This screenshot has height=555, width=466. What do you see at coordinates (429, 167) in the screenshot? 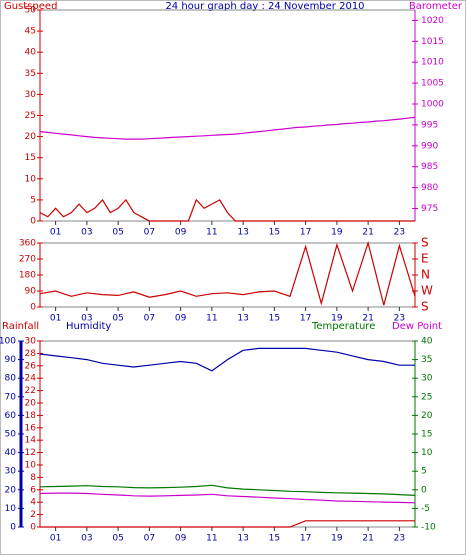
I see `y2-tick-label: 985` at bounding box center [429, 167].